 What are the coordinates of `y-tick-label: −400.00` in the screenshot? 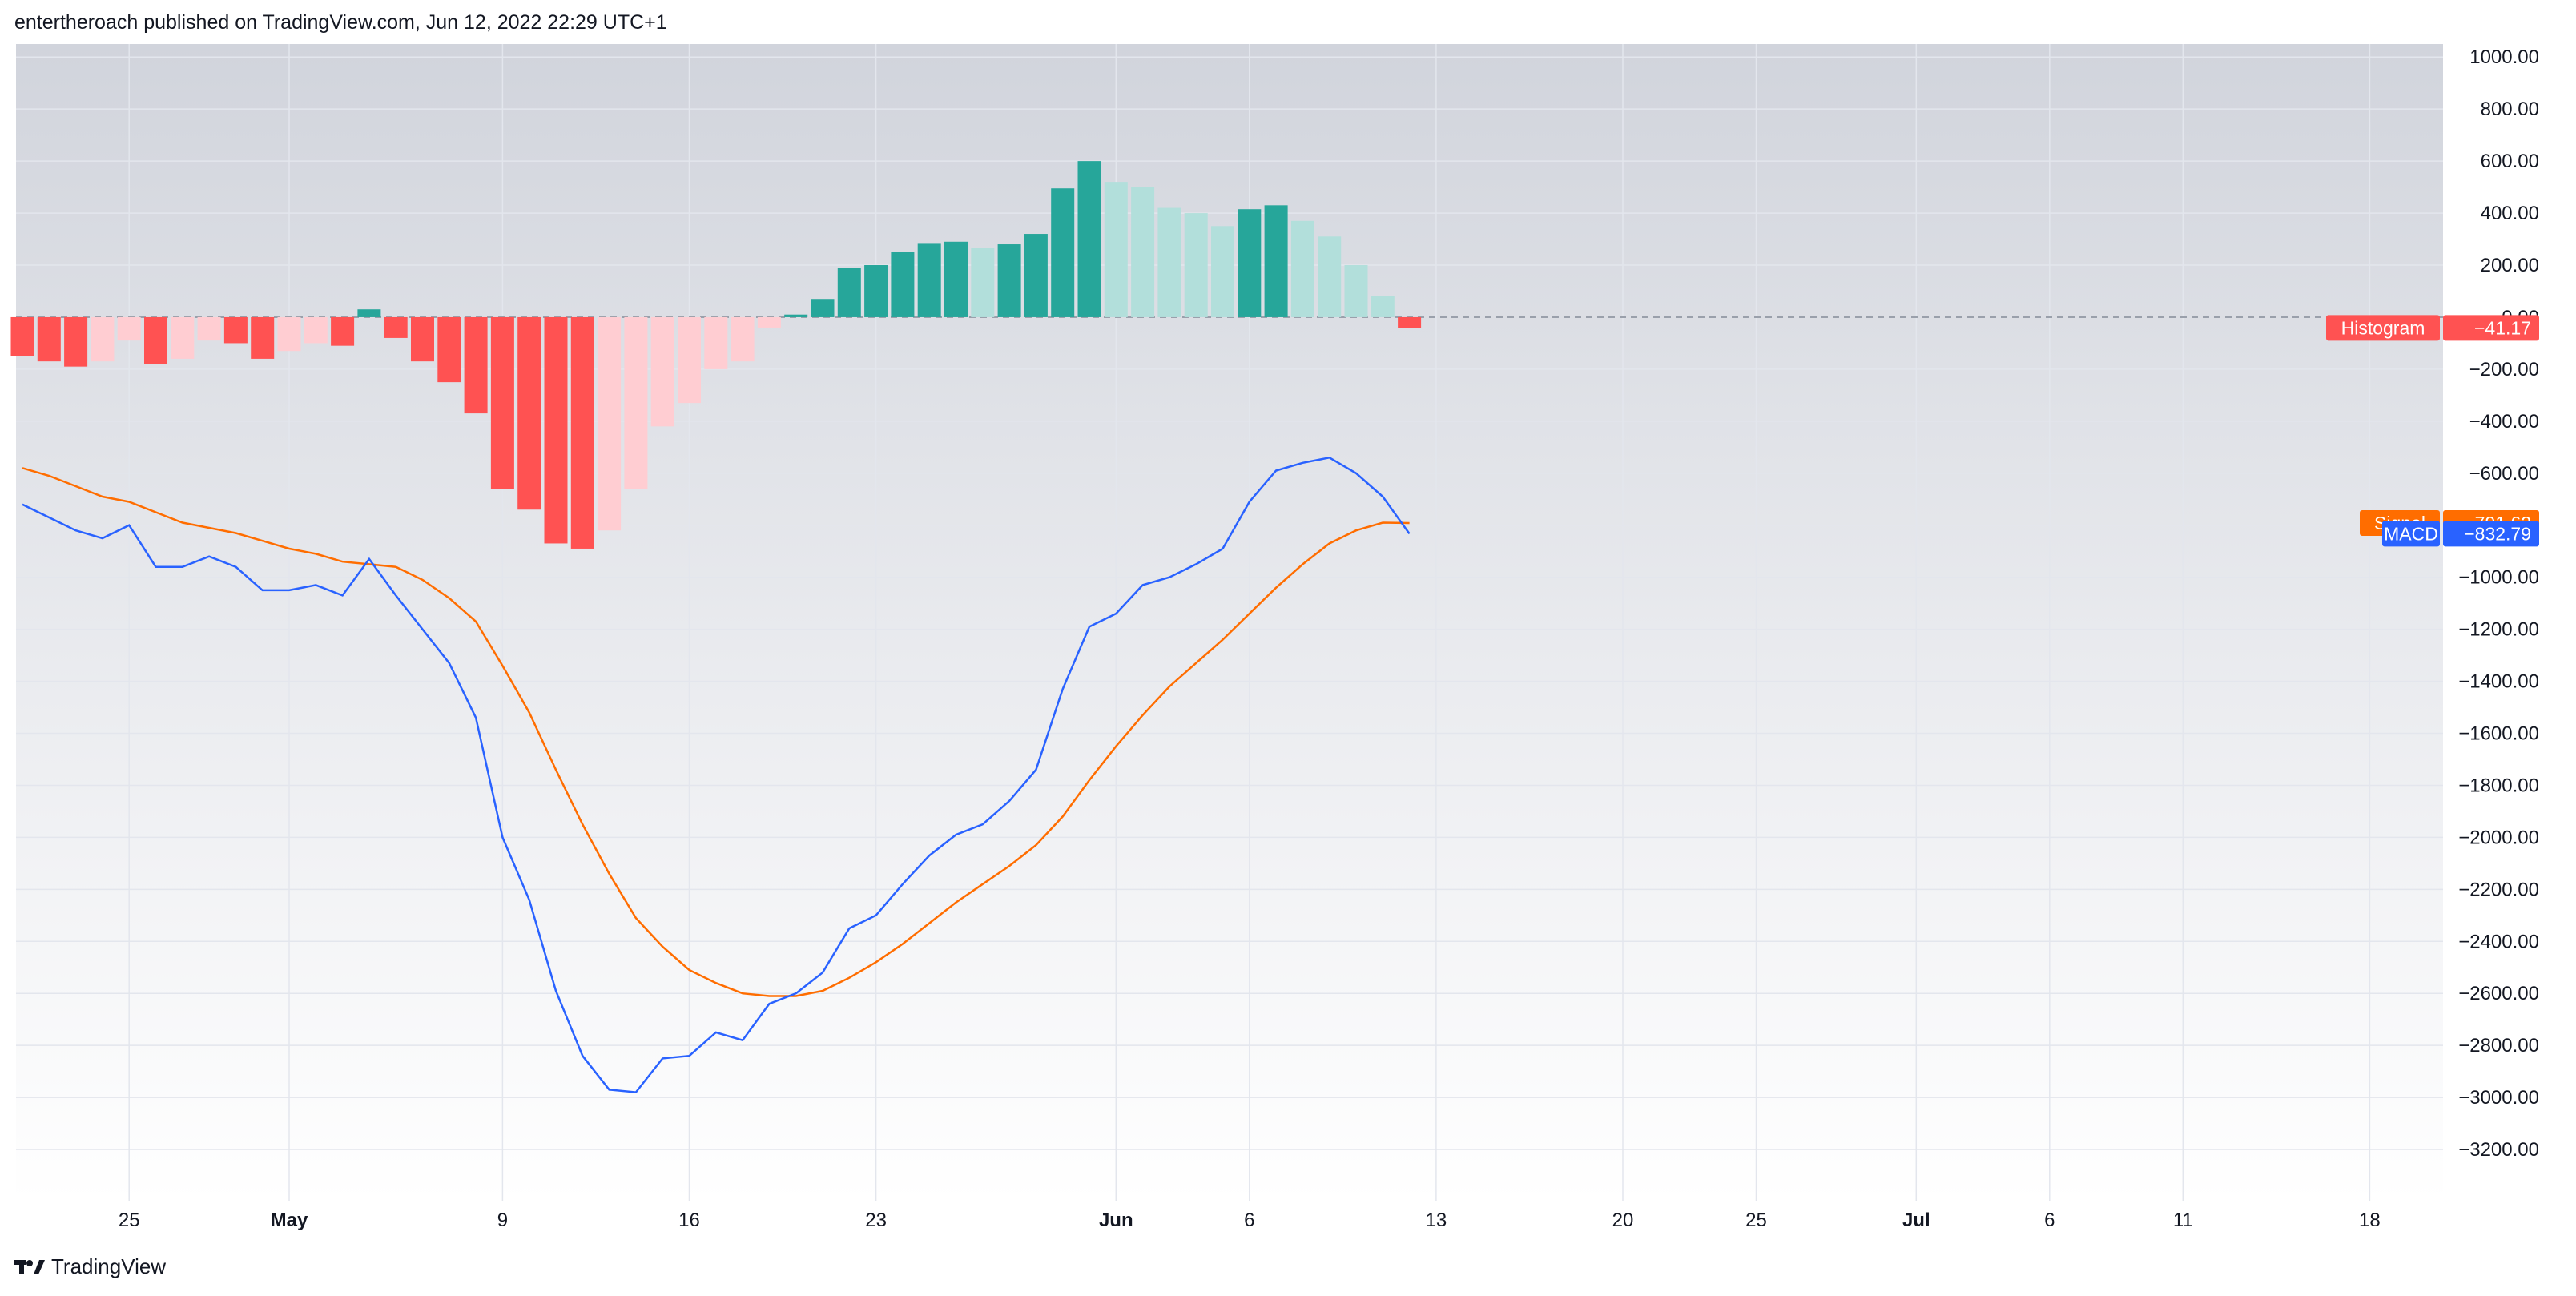 It's located at (2504, 422).